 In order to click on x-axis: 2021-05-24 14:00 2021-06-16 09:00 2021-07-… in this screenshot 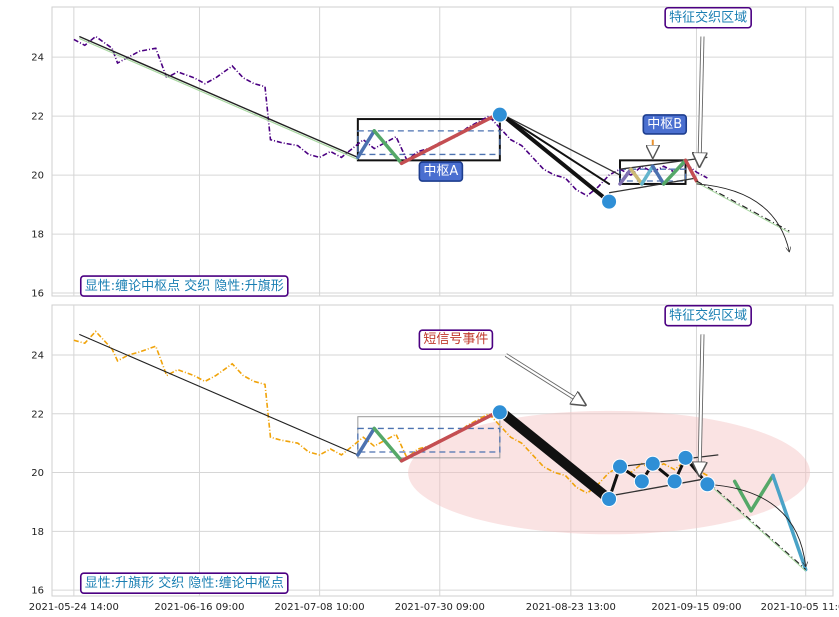, I will do `click(434, 607)`.